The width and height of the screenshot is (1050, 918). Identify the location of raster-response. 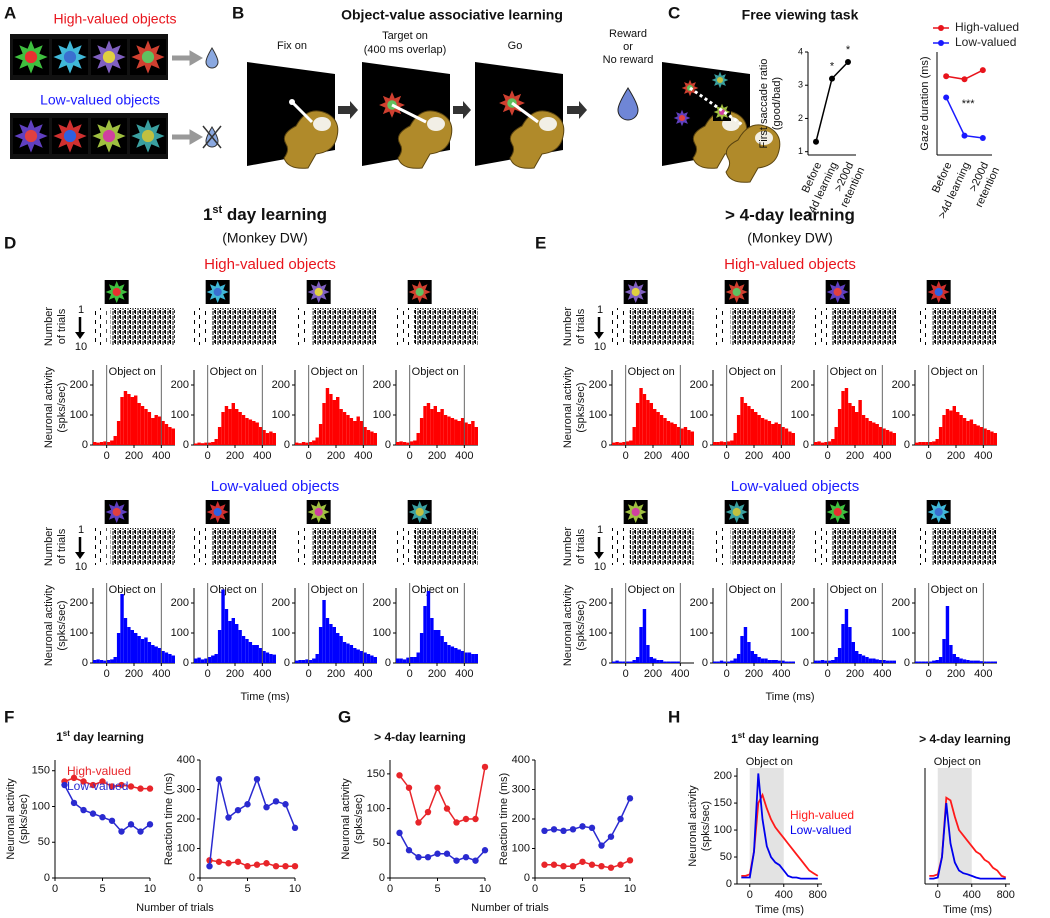
(142, 326).